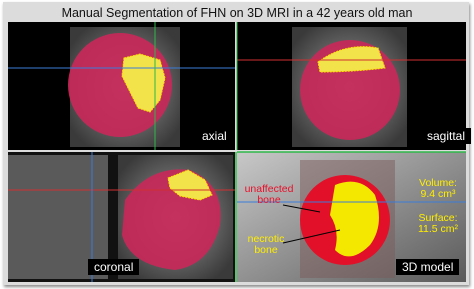  What do you see at coordinates (438, 194) in the screenshot?
I see `volume-value: 9.4 cm³` at bounding box center [438, 194].